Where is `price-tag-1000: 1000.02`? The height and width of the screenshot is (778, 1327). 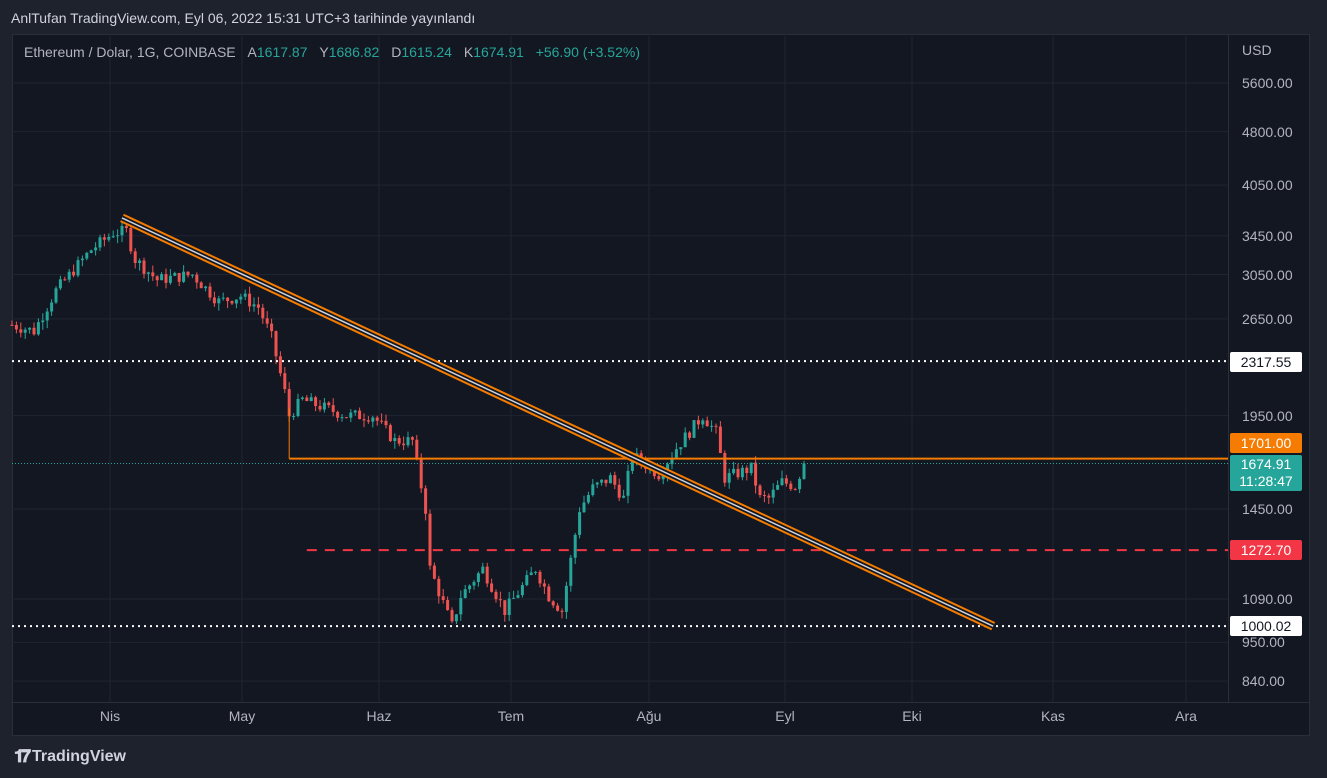
price-tag-1000: 1000.02 is located at coordinates (1266, 626).